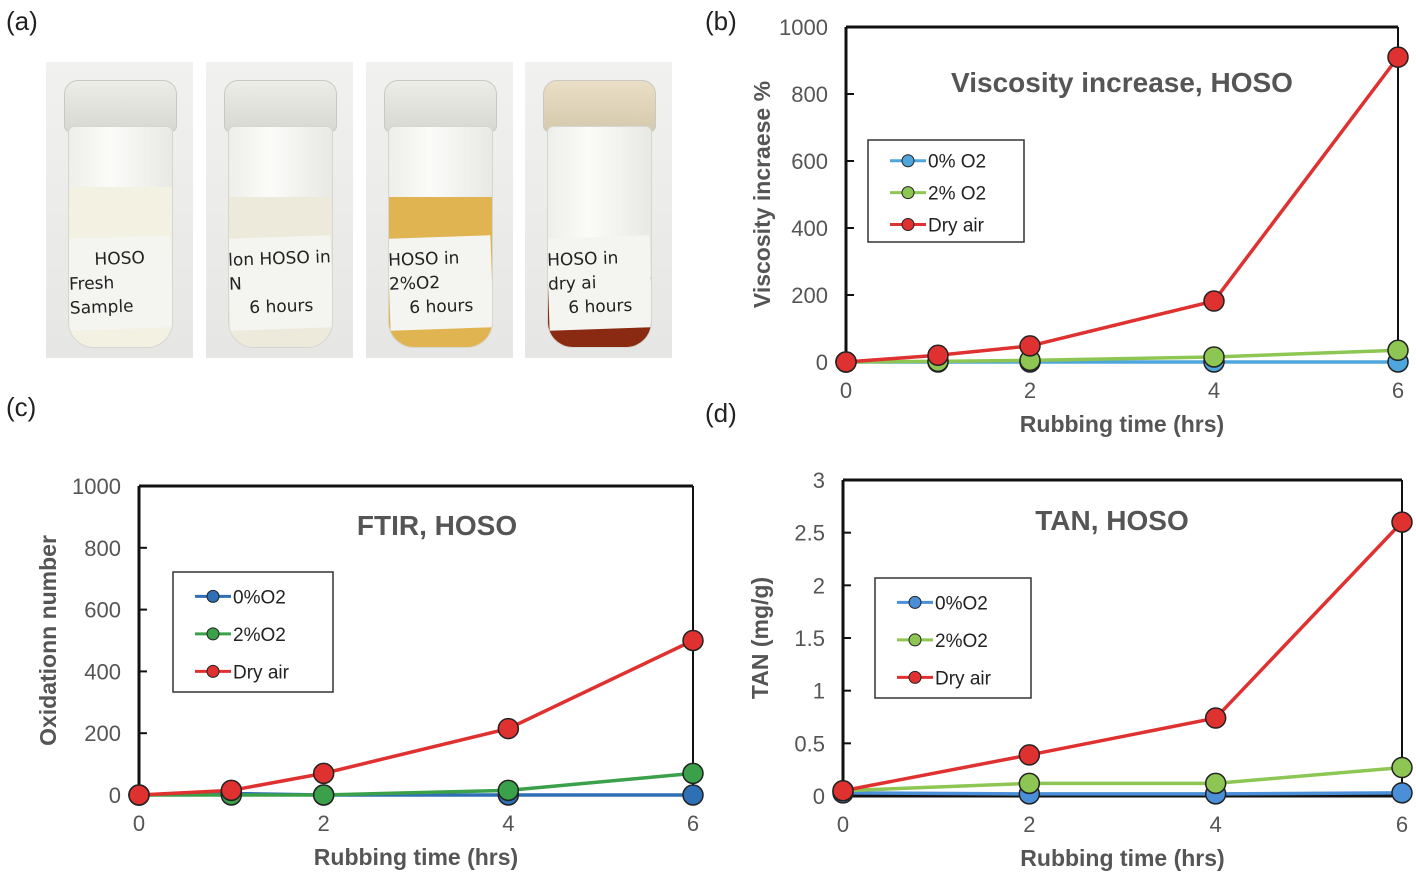 The width and height of the screenshot is (1416, 879). I want to click on series-line-dry-air, so click(1123, 656).